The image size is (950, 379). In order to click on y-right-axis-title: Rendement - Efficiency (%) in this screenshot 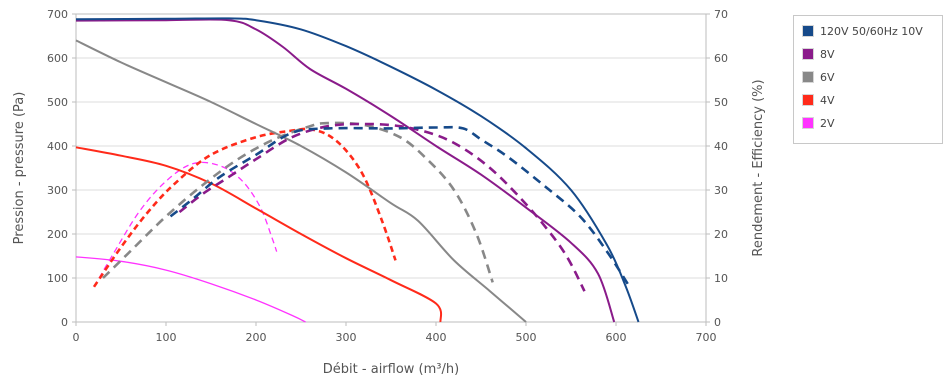, I will do `click(758, 167)`.